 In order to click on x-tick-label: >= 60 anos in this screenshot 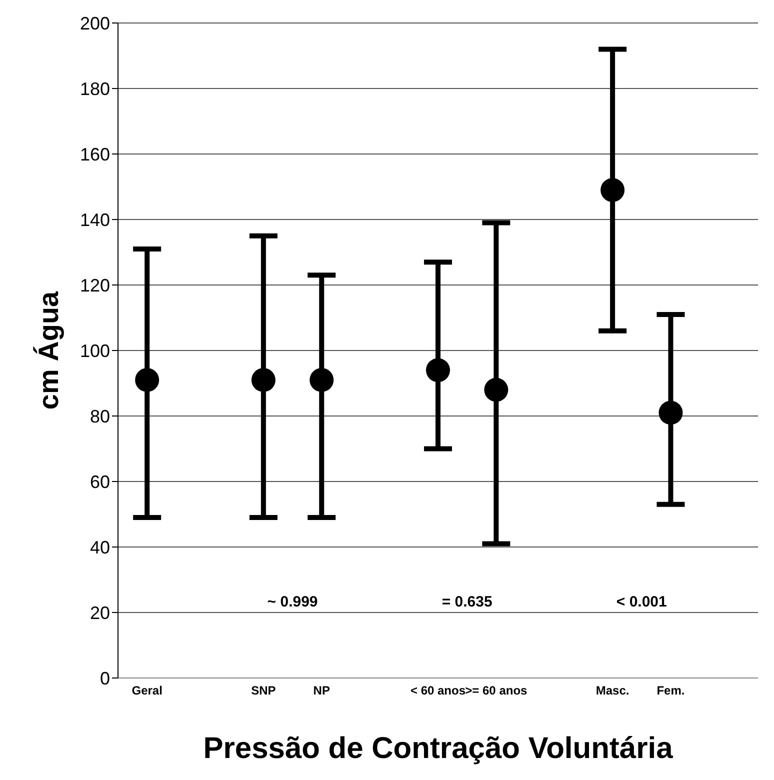, I will do `click(496, 691)`.